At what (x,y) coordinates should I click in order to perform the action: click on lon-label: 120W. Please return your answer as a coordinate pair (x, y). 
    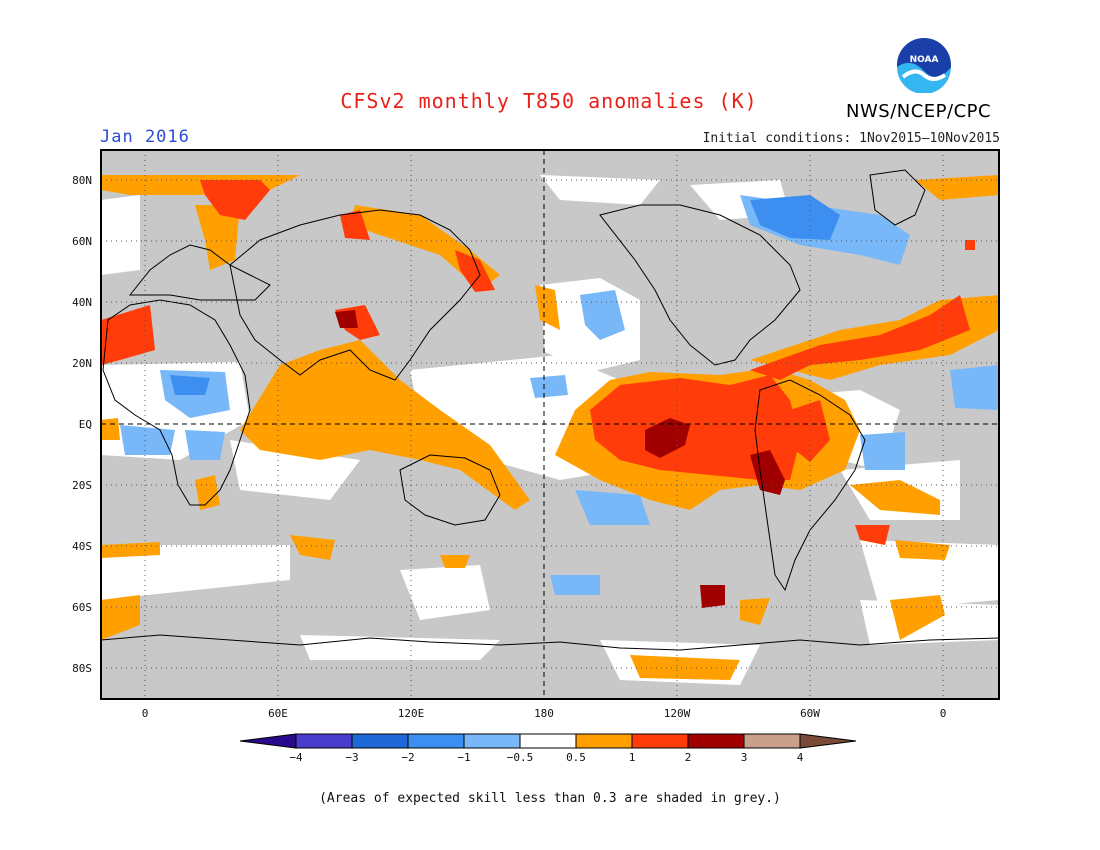
    Looking at the image, I should click on (677, 713).